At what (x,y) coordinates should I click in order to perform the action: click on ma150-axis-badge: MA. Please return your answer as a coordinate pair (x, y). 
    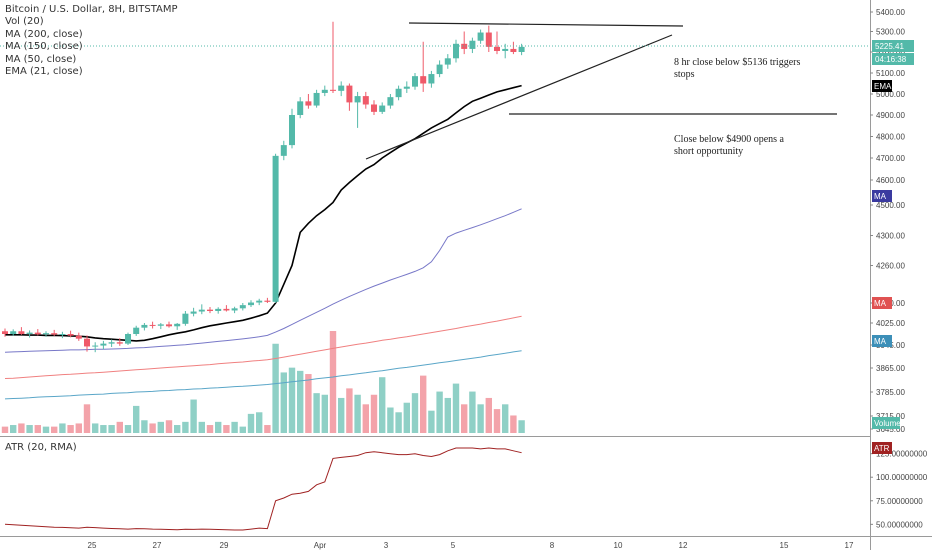
    Looking at the image, I should click on (880, 303).